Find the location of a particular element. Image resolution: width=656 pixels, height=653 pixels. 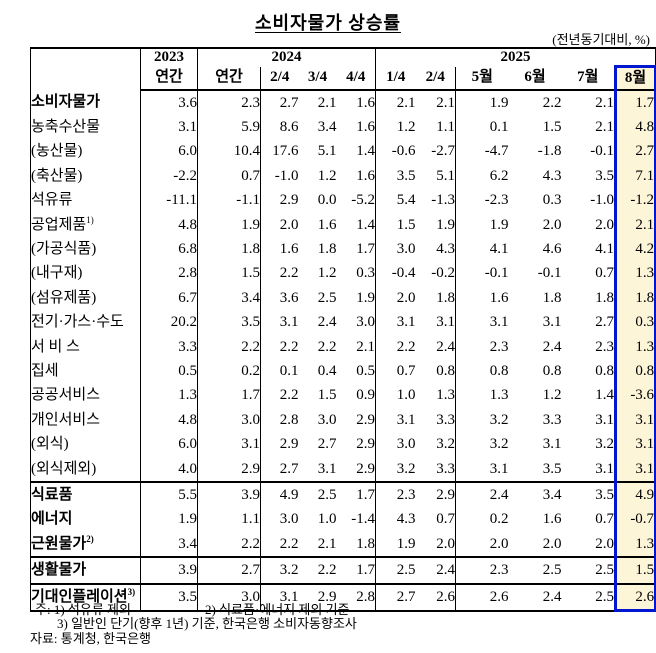

value-cell: 1.2 is located at coordinates (406, 127).